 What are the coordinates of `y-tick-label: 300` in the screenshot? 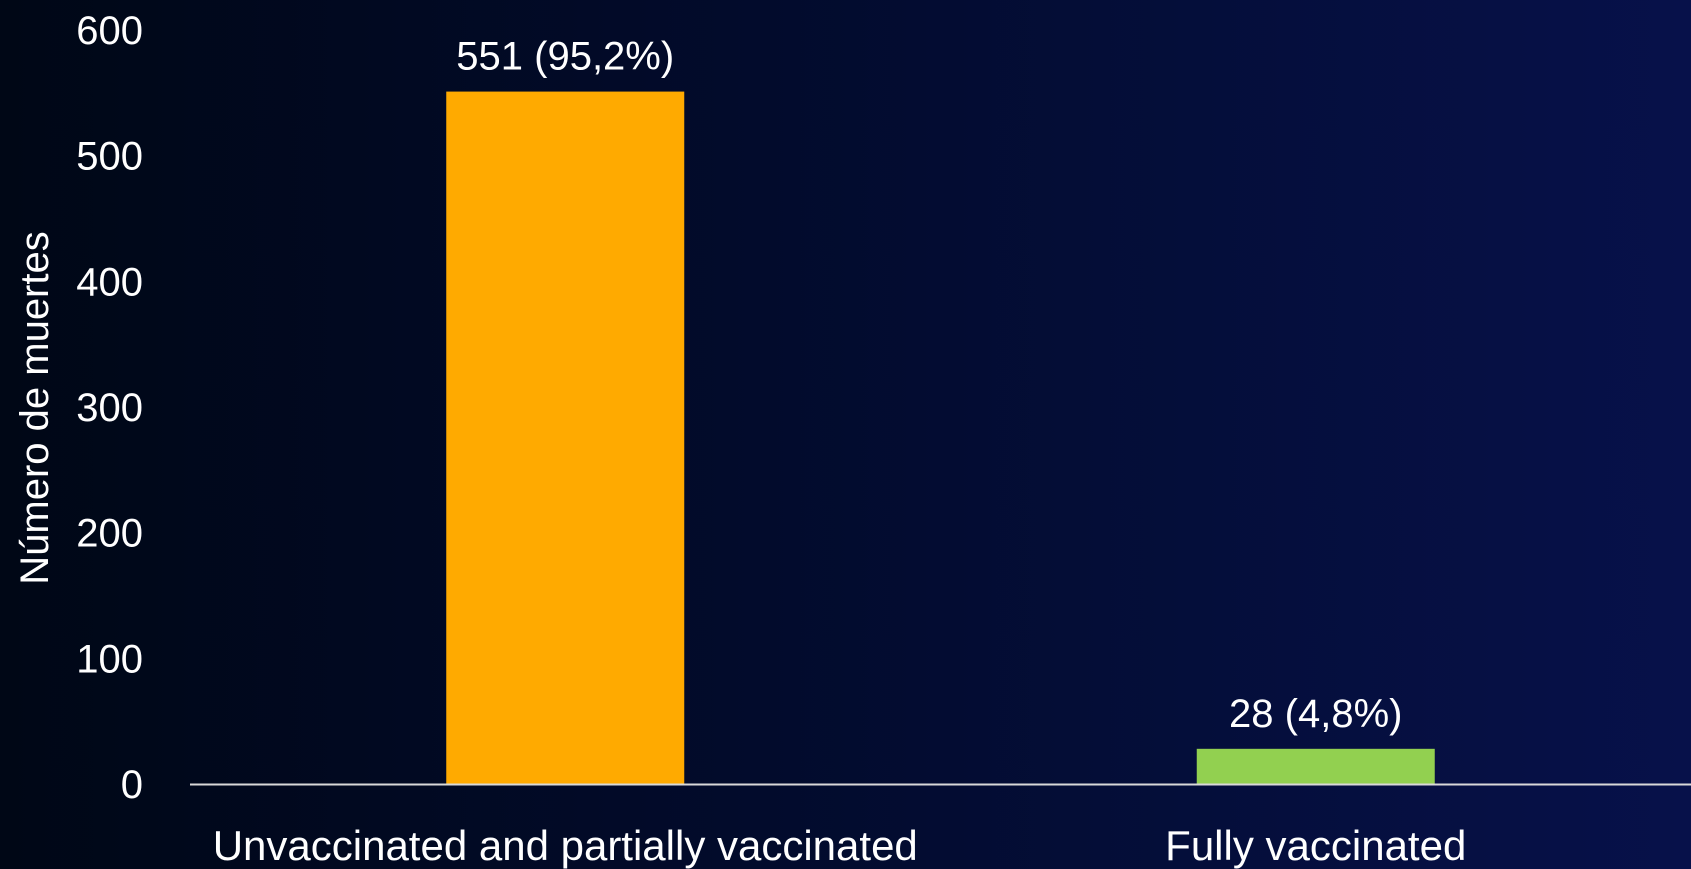 It's located at (109, 408).